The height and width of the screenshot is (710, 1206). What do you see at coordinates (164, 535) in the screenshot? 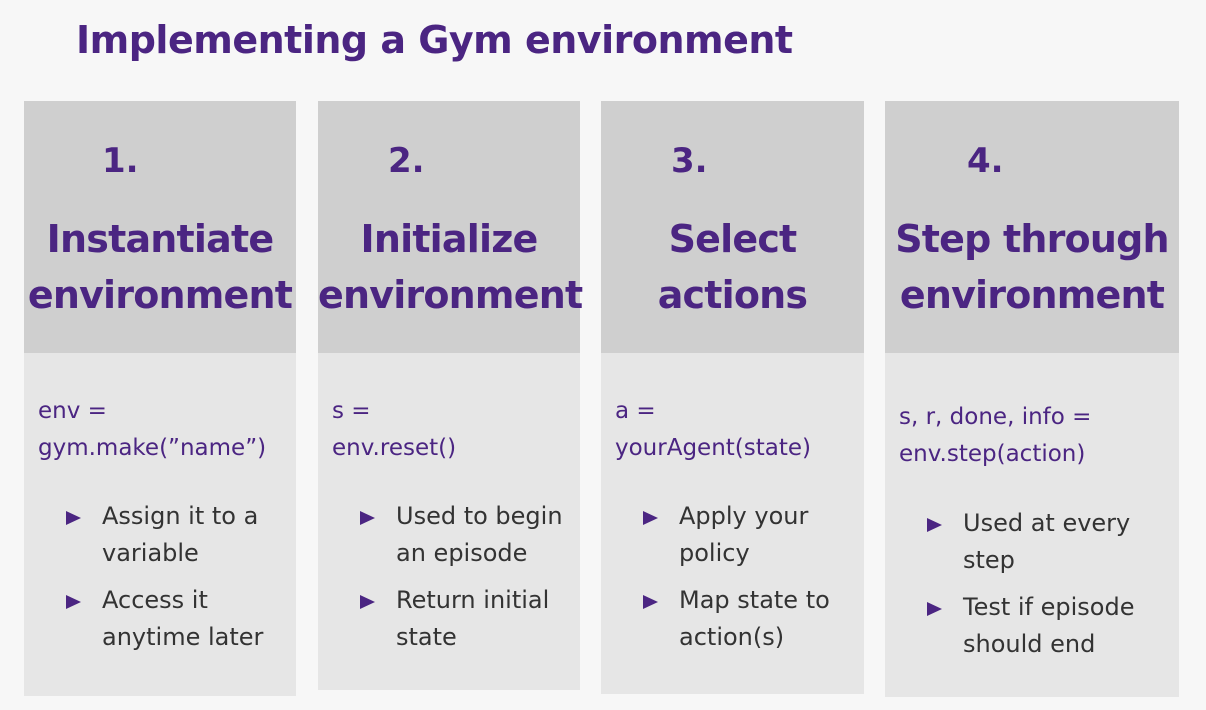
I see `bullet-item: Assign it to a variable` at bounding box center [164, 535].